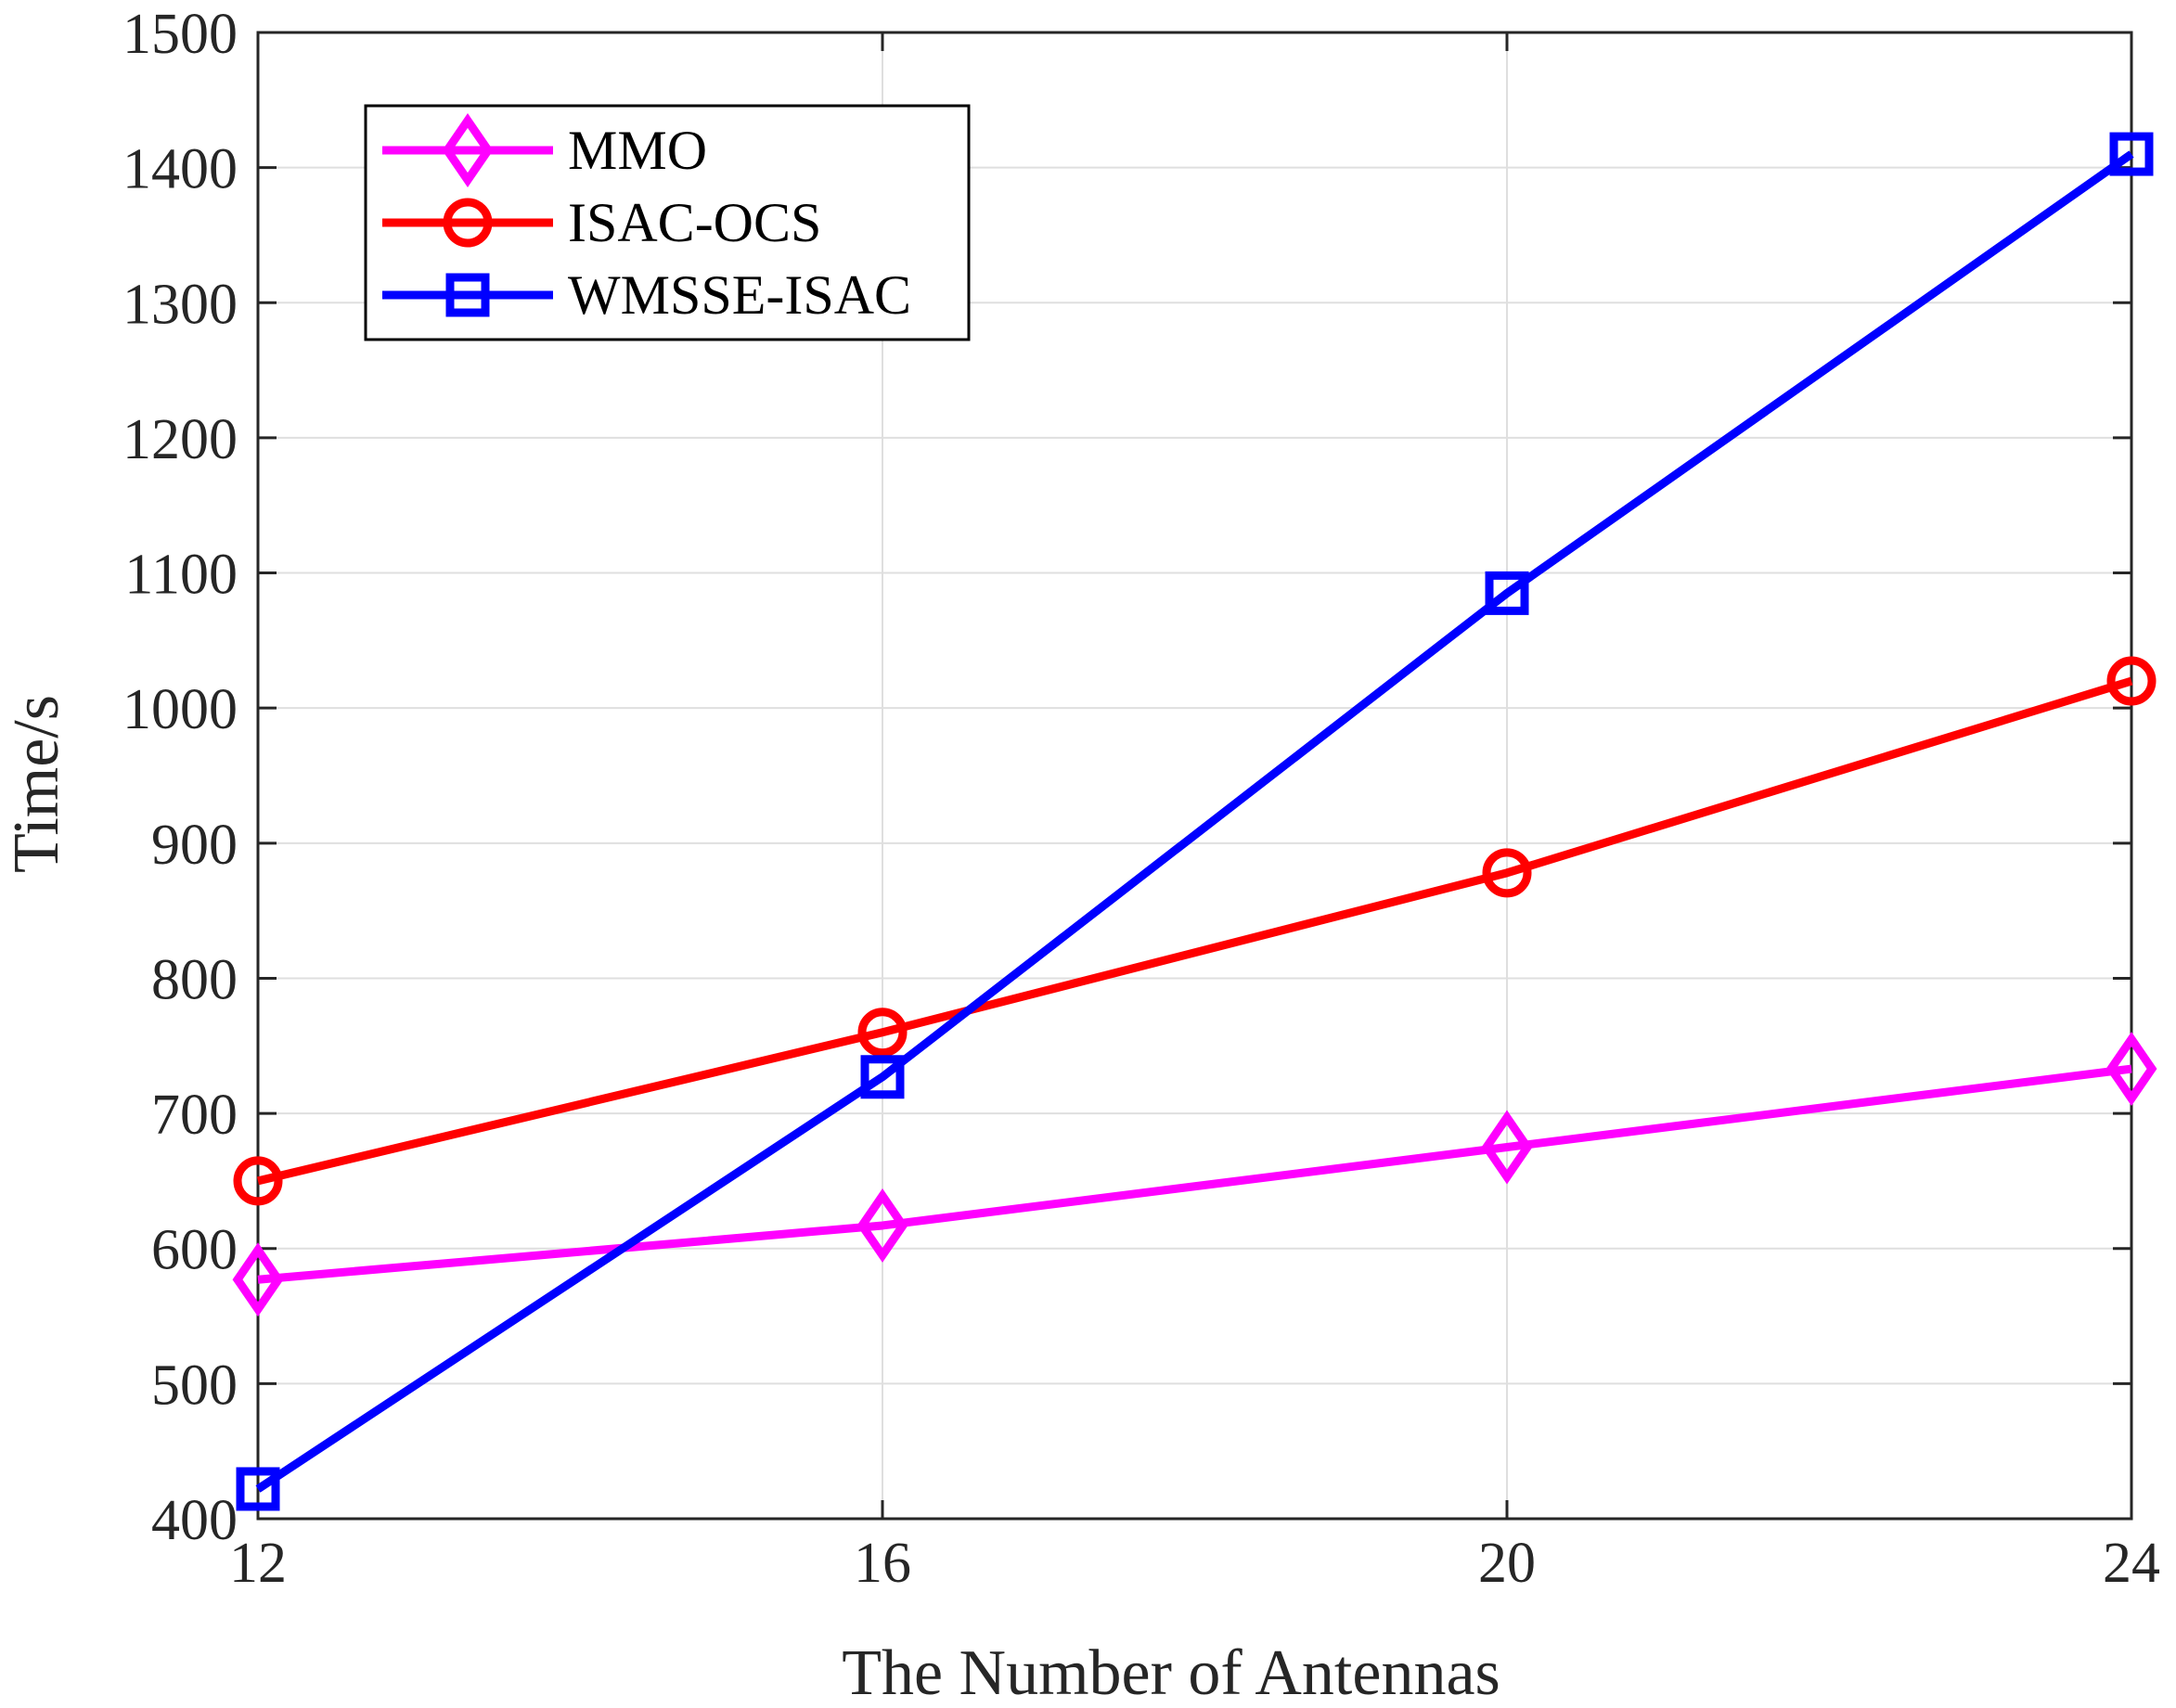 The width and height of the screenshot is (2176, 1708). Describe the element at coordinates (195, 845) in the screenshot. I see `y-tick-label: 900` at that location.